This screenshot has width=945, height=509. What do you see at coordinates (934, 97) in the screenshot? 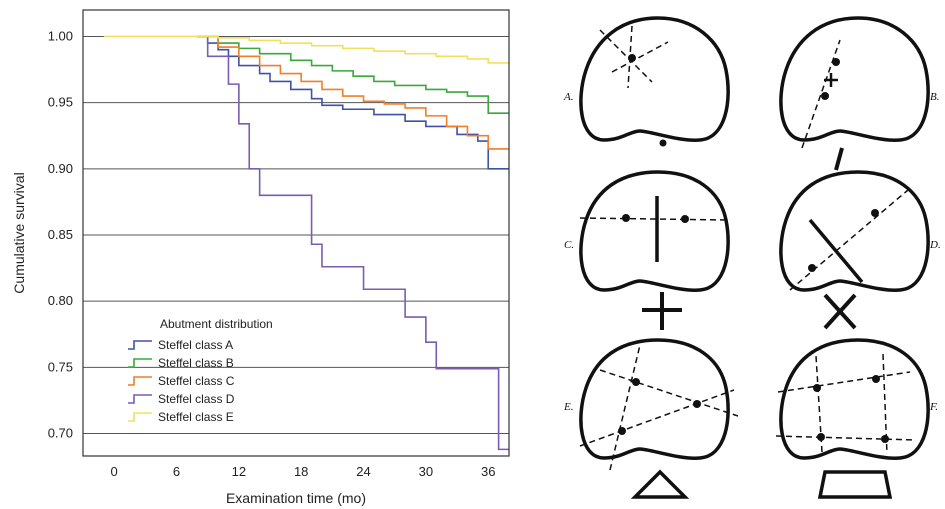
I see `panel-label-b: B.` at bounding box center [934, 97].